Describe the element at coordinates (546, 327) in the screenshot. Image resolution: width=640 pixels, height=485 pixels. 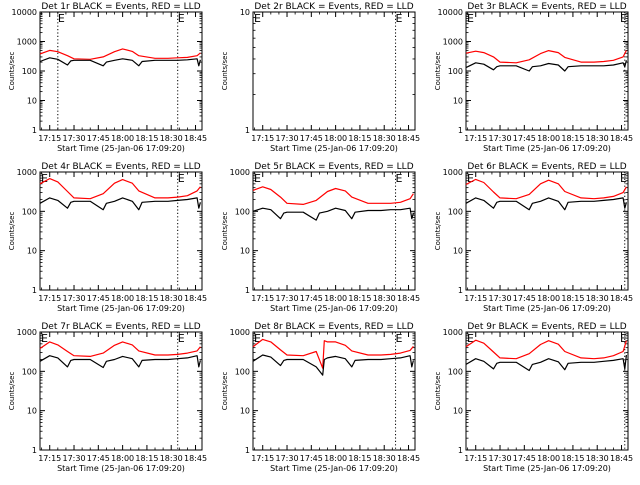
I see `panel-title: Det 9r BLACK = Events, RED = LLD` at that location.